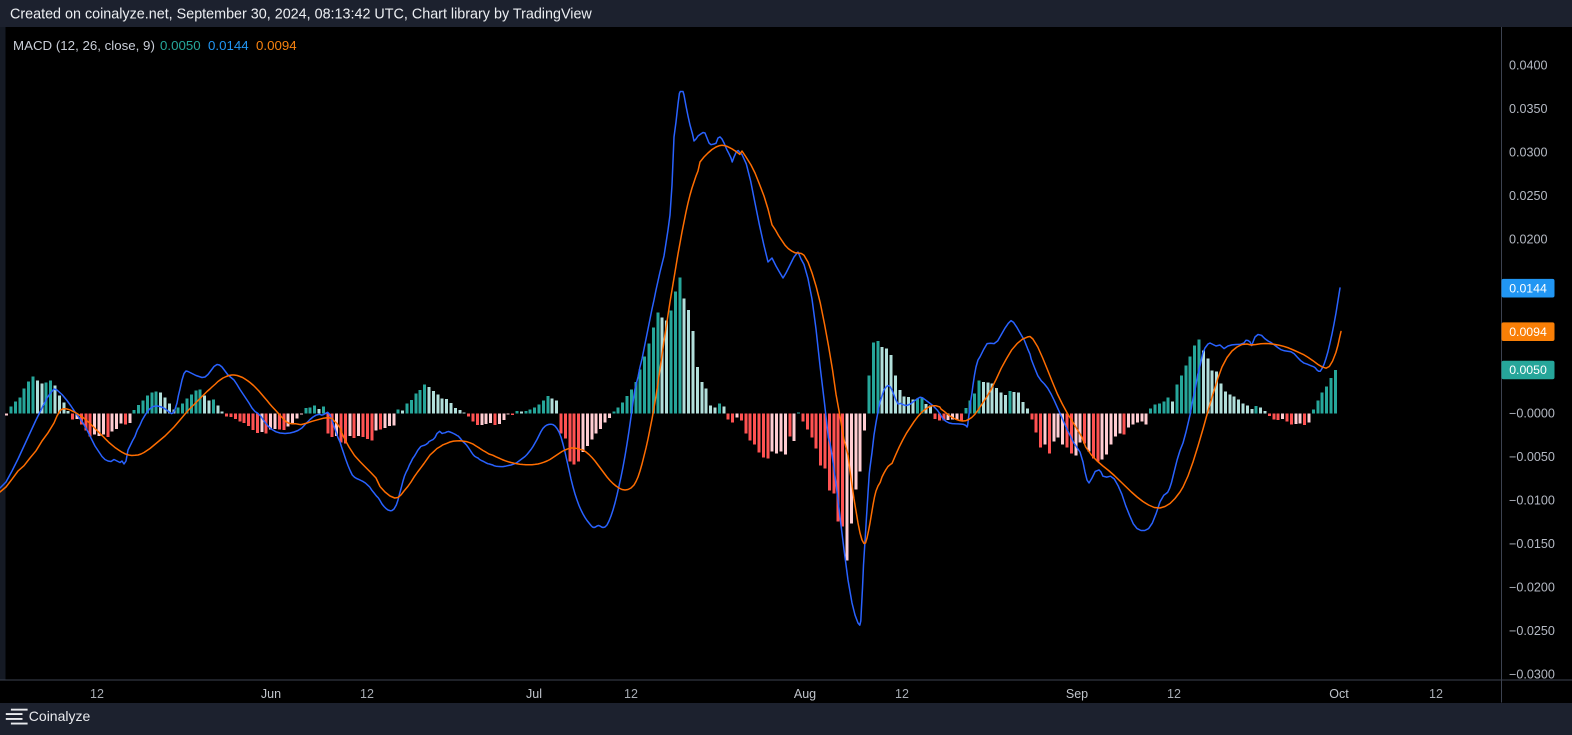  What do you see at coordinates (1528, 240) in the screenshot?
I see `svg-text: 0.0200` at bounding box center [1528, 240].